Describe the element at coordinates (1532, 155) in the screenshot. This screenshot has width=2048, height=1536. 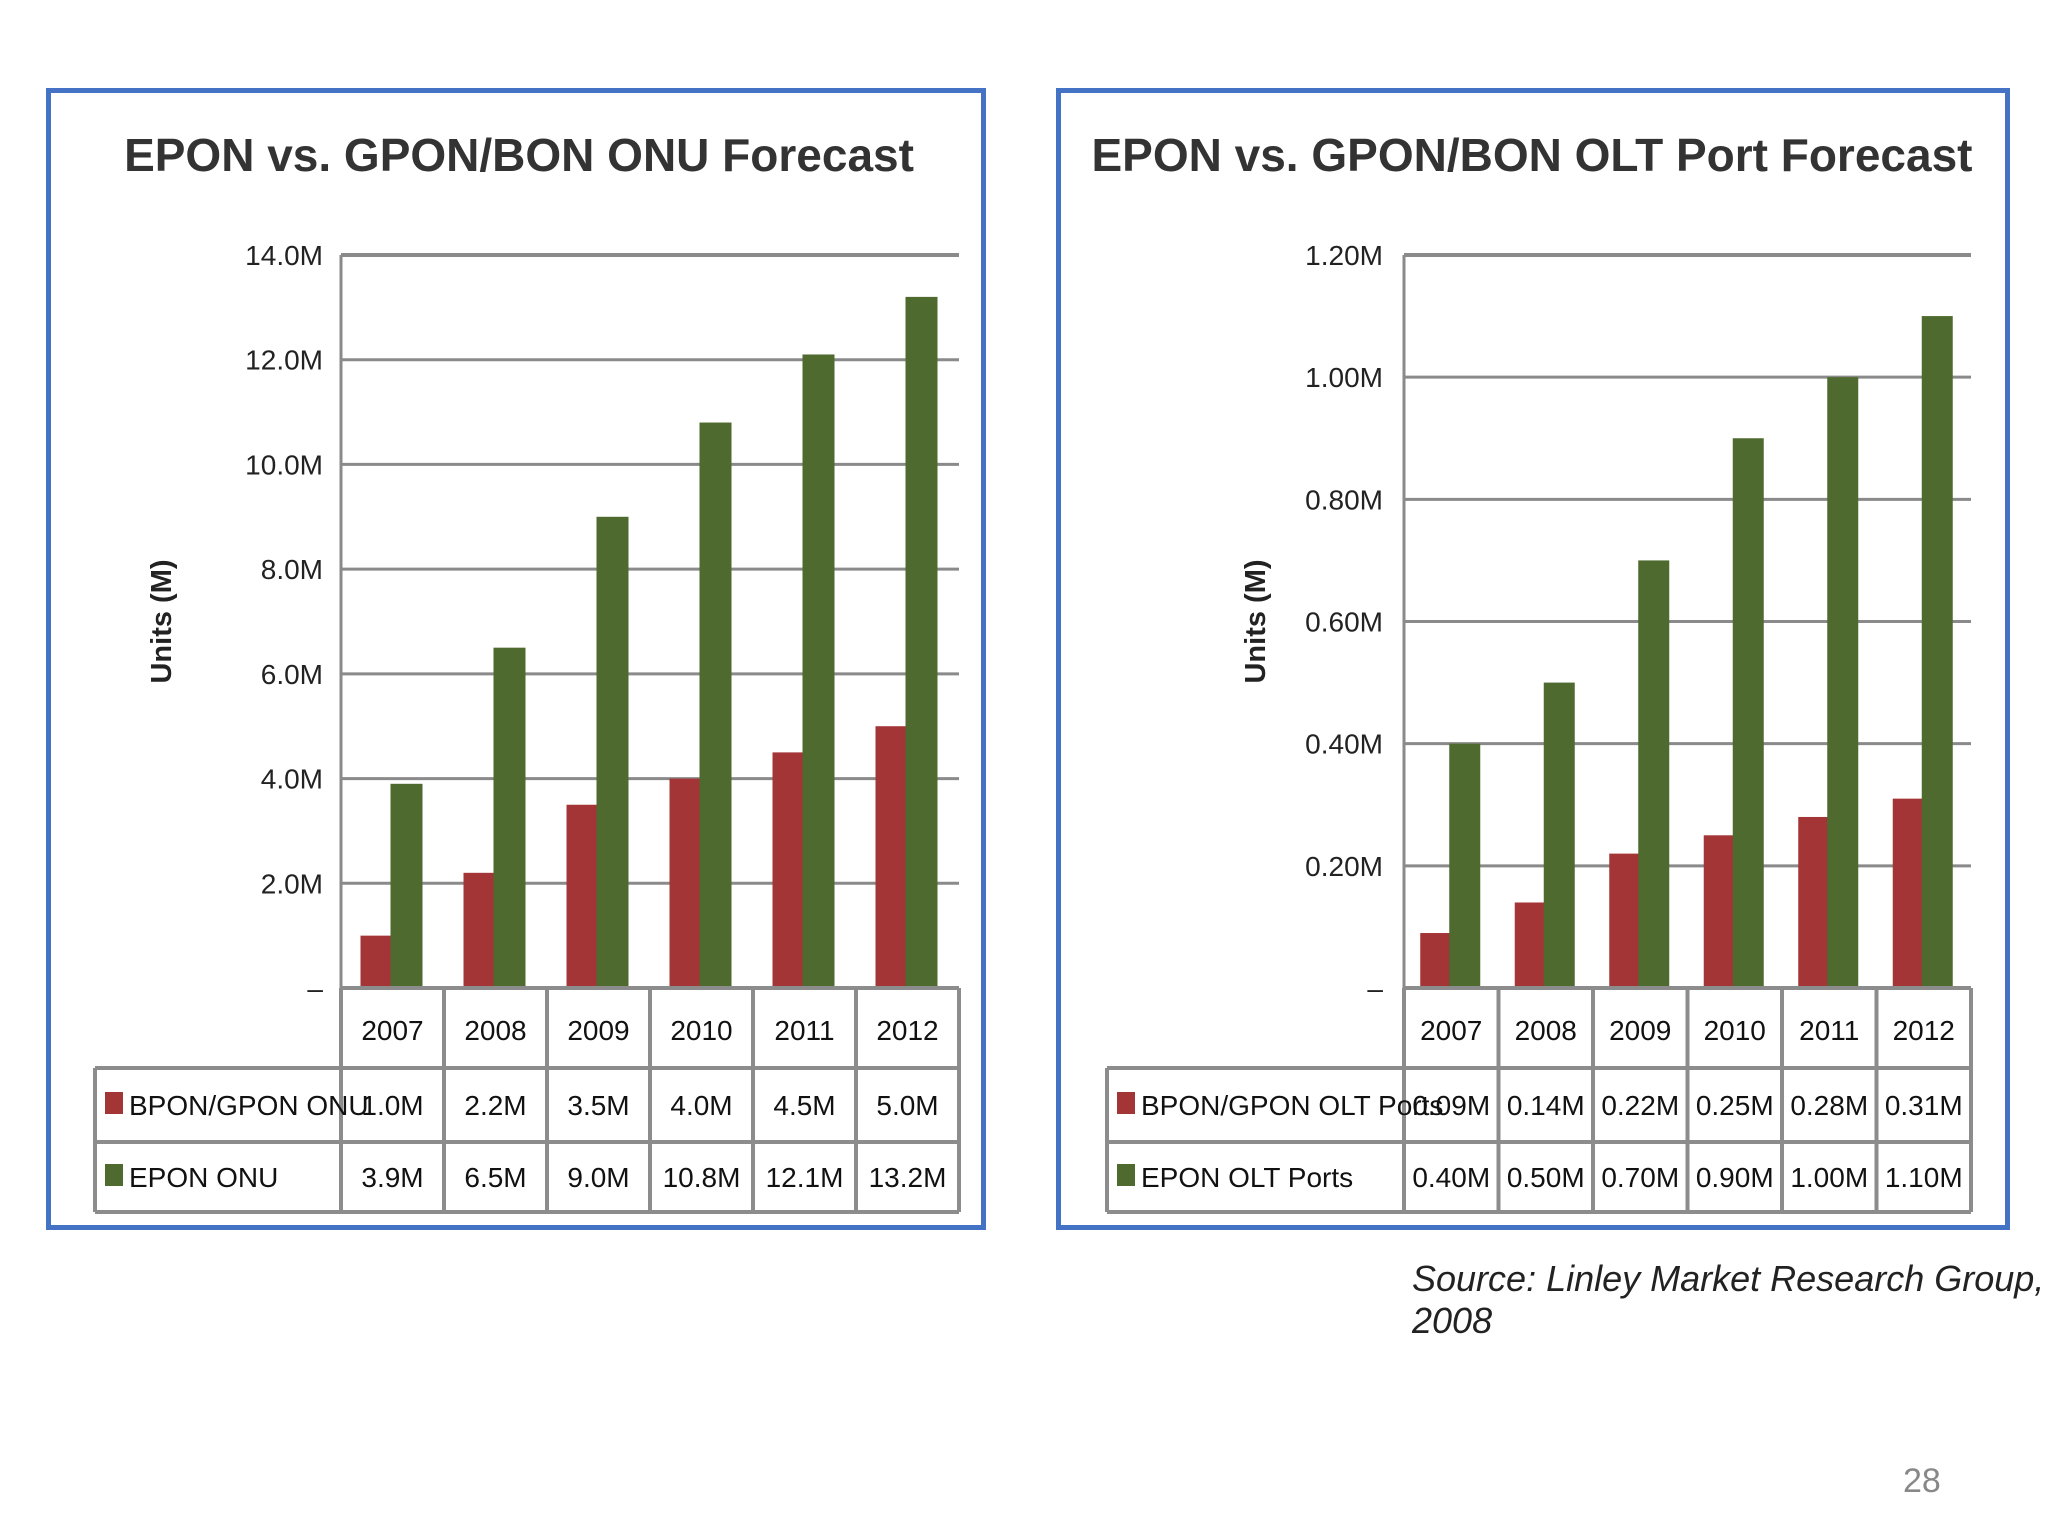
I see `olt-chart-title: EPON vs. GPON/BON OLT Port Forecast` at that location.